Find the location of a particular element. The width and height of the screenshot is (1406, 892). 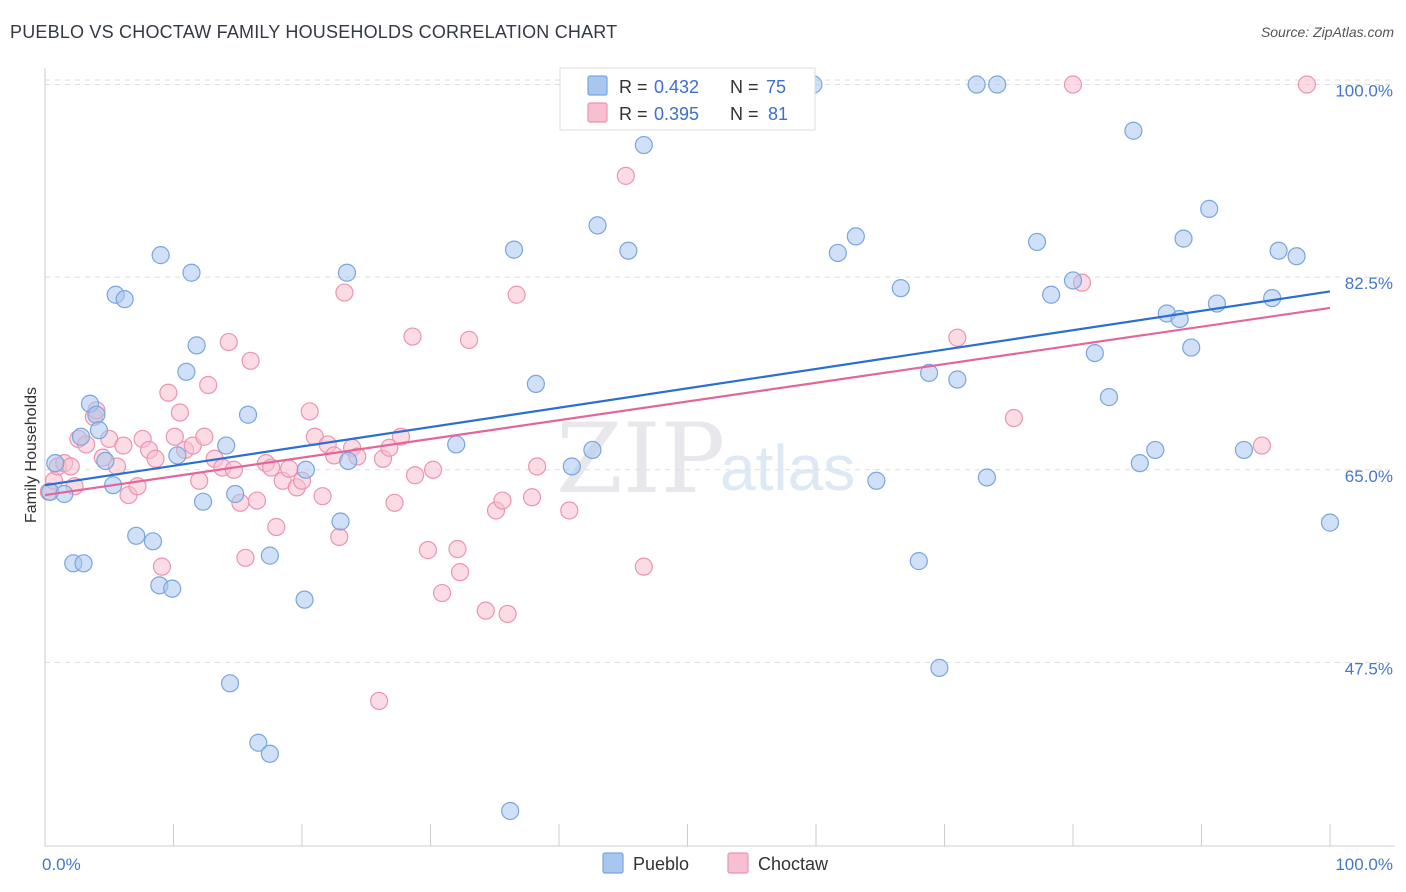

x-tick-labels: 0.0% 100.0% is located at coordinates (717, 864).